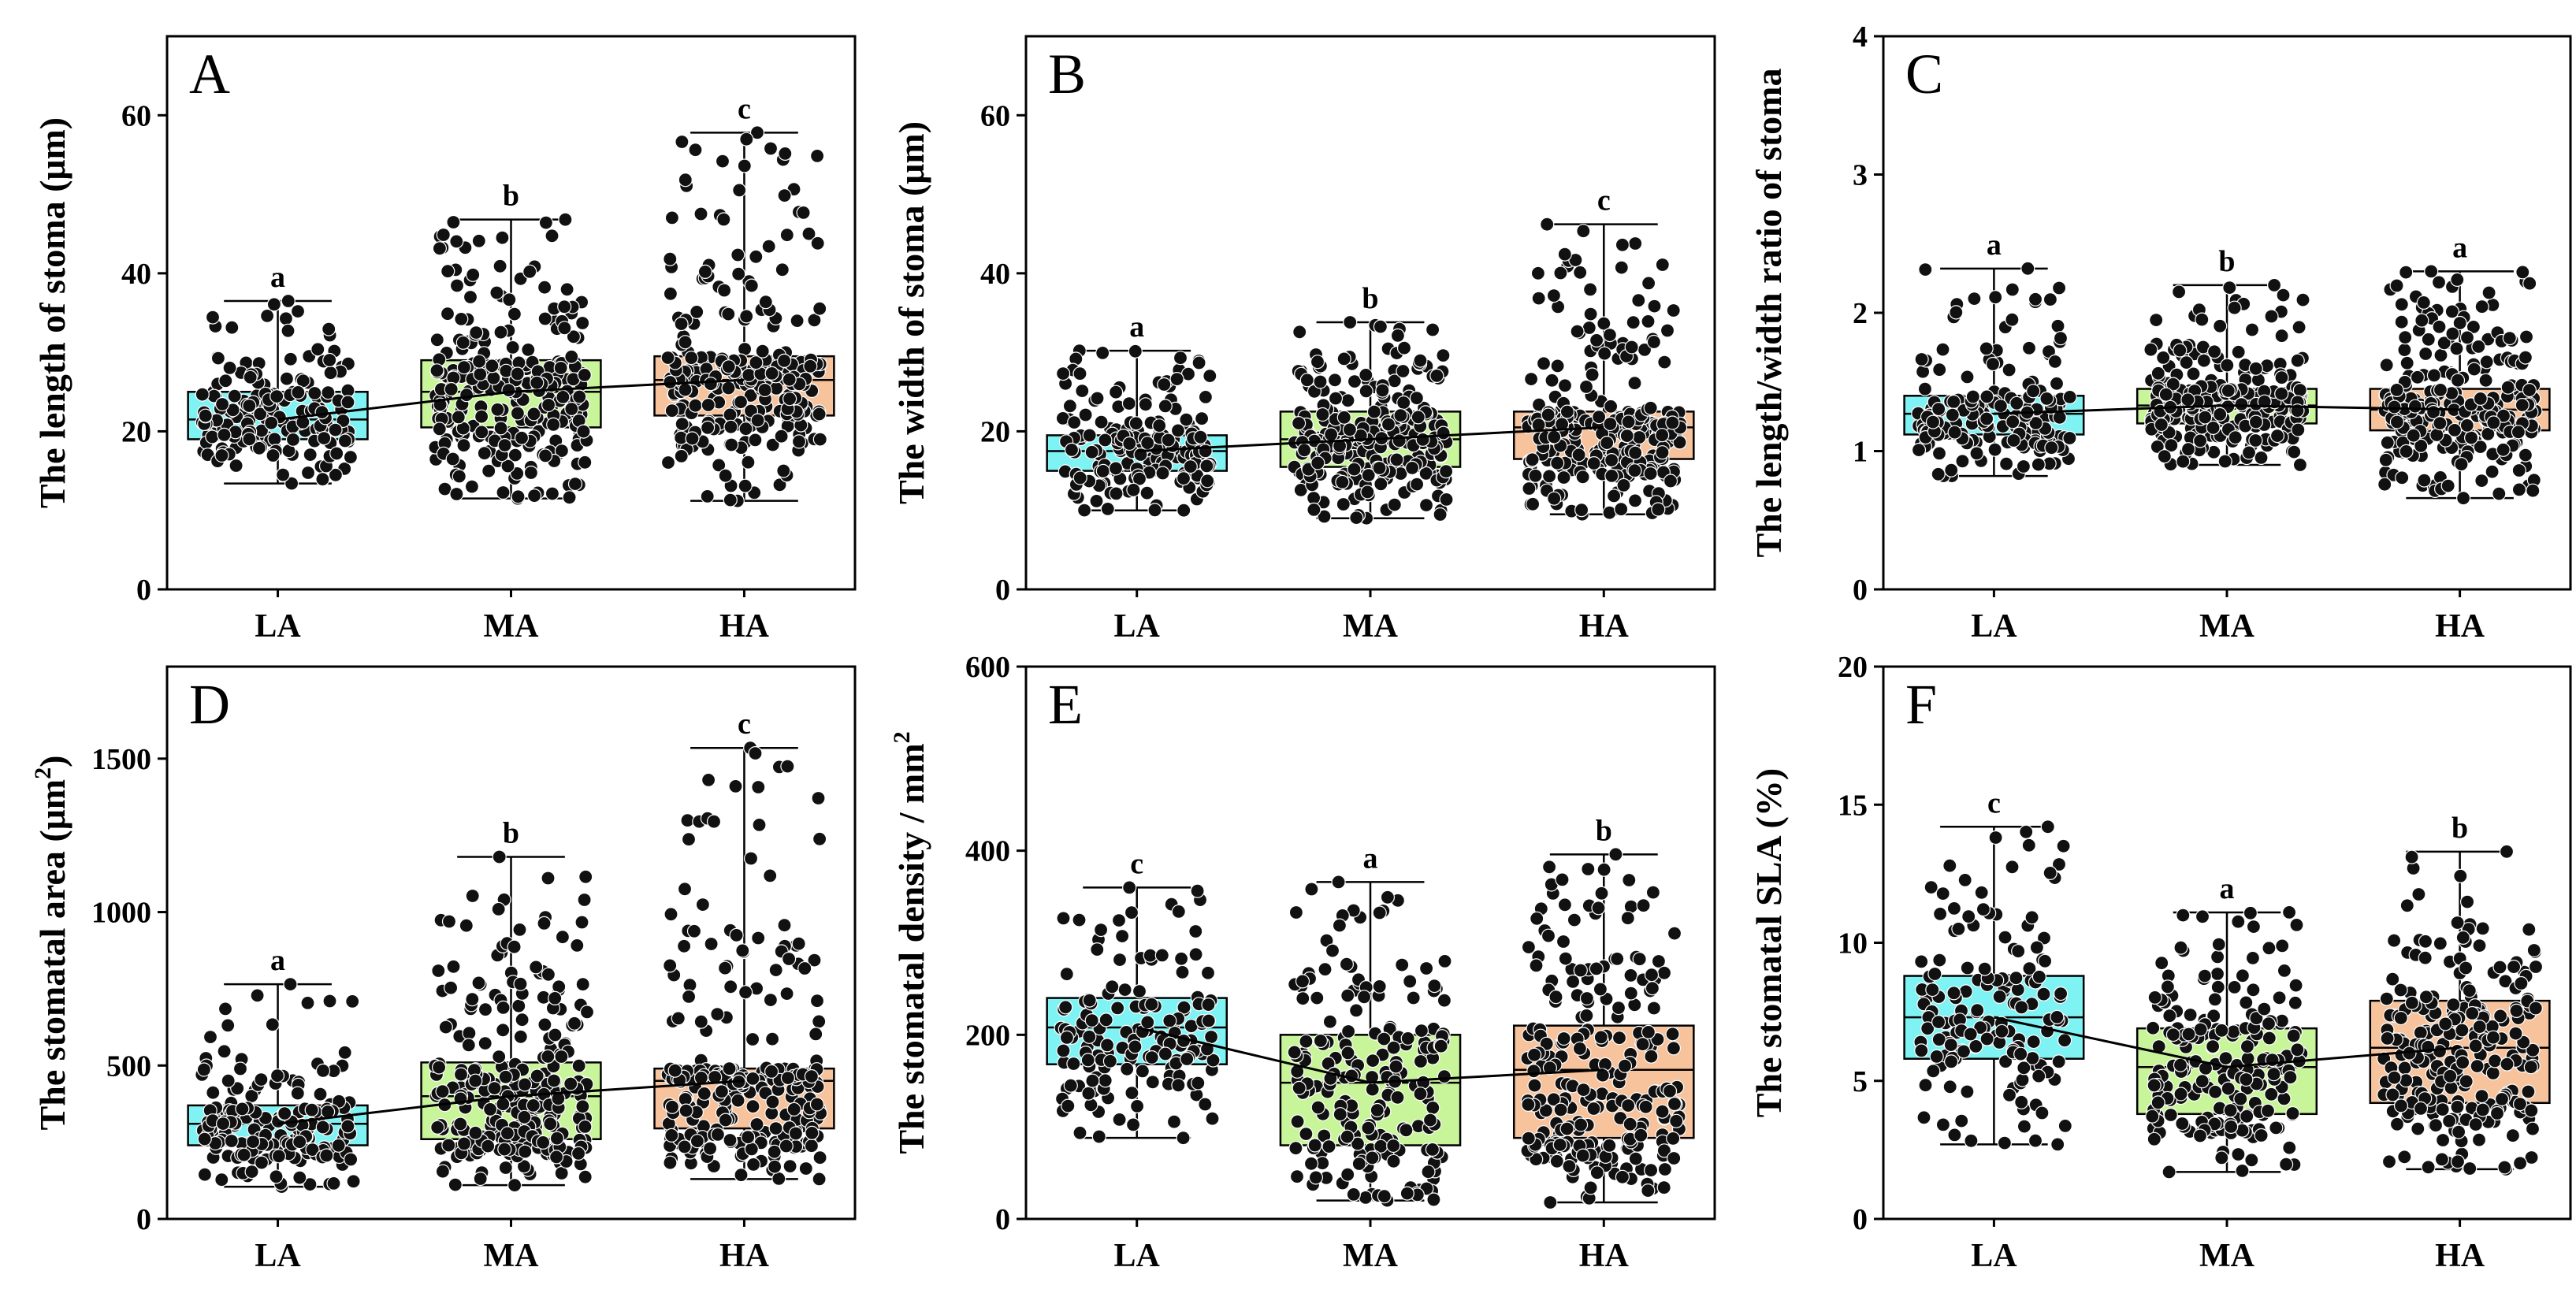 The image size is (2576, 1293). Describe the element at coordinates (1769, 942) in the screenshot. I see `y-axis-label: The stomatal SLA (%)` at that location.